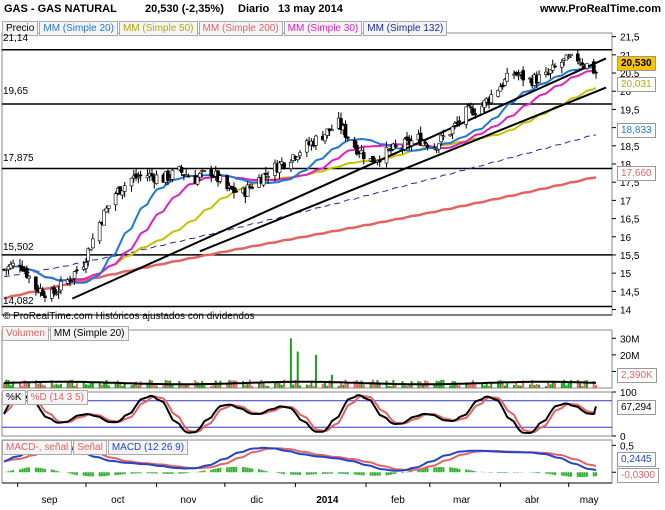 The height and width of the screenshot is (510, 665). What do you see at coordinates (323, 28) in the screenshot?
I see `legend-sma30: MM (Simple 30)` at bounding box center [323, 28].